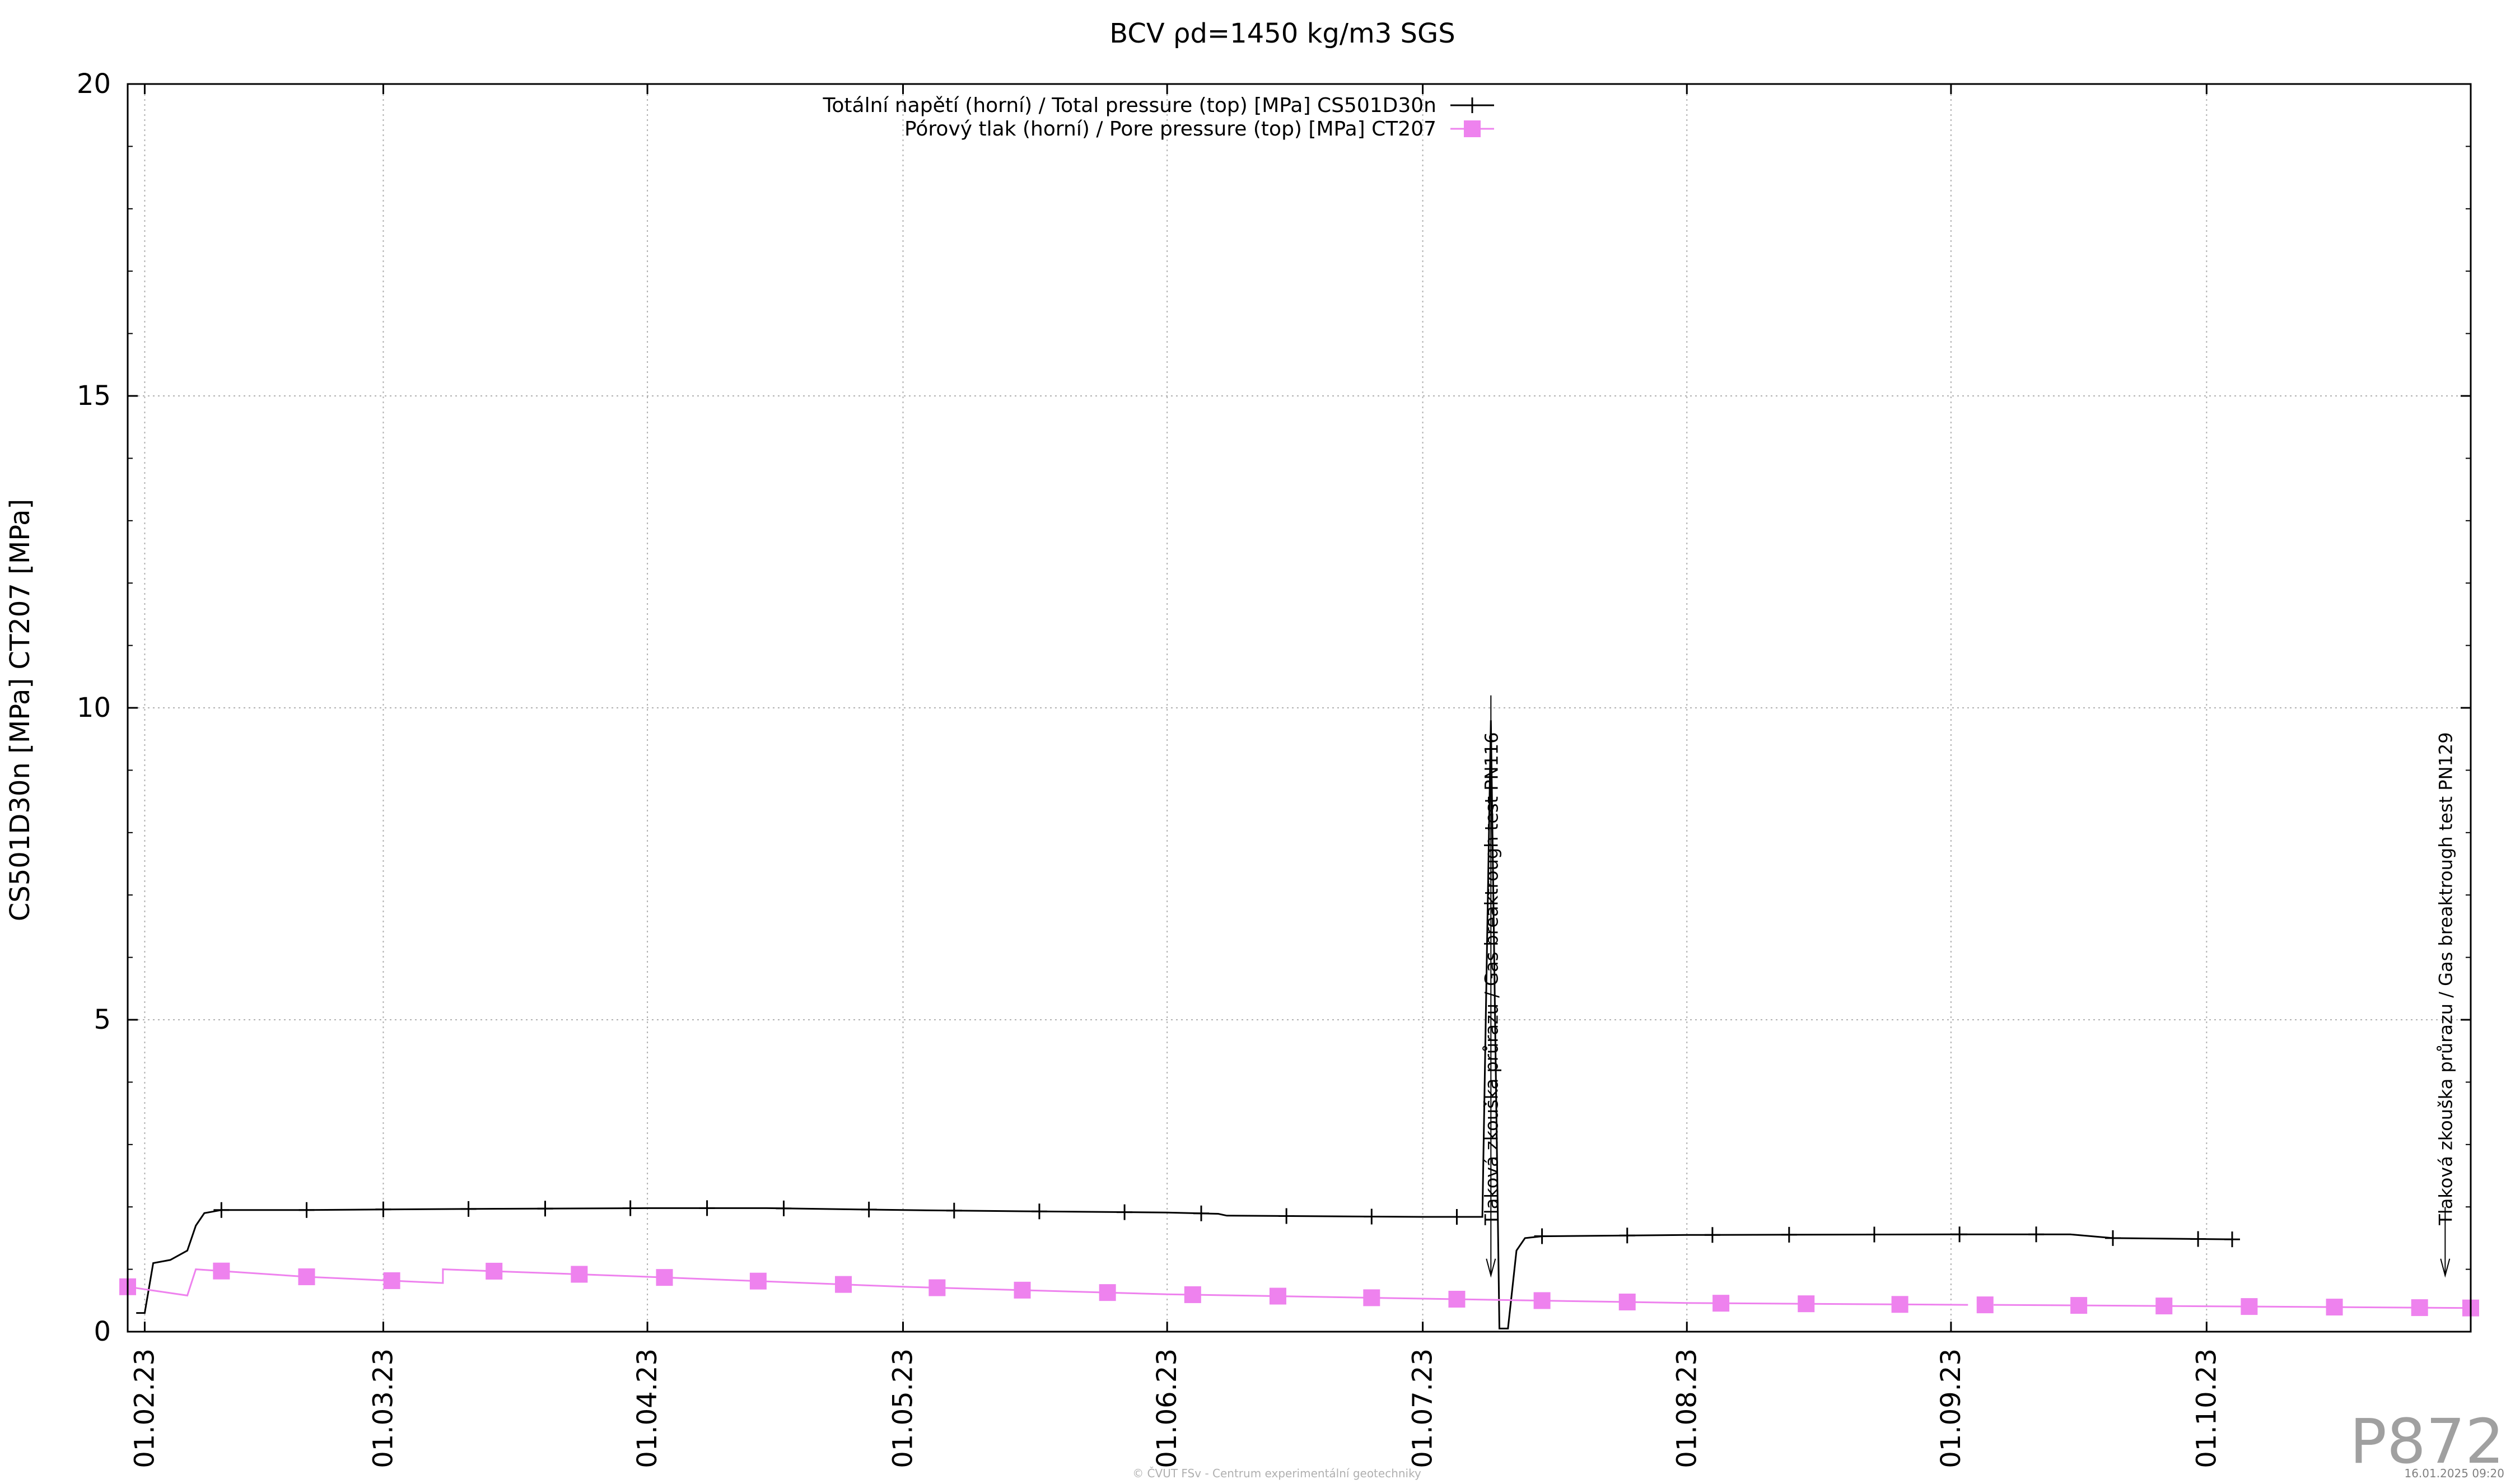 This screenshot has height=1484, width=2520. What do you see at coordinates (94, 84) in the screenshot?
I see `y-tick-label: 20` at bounding box center [94, 84].